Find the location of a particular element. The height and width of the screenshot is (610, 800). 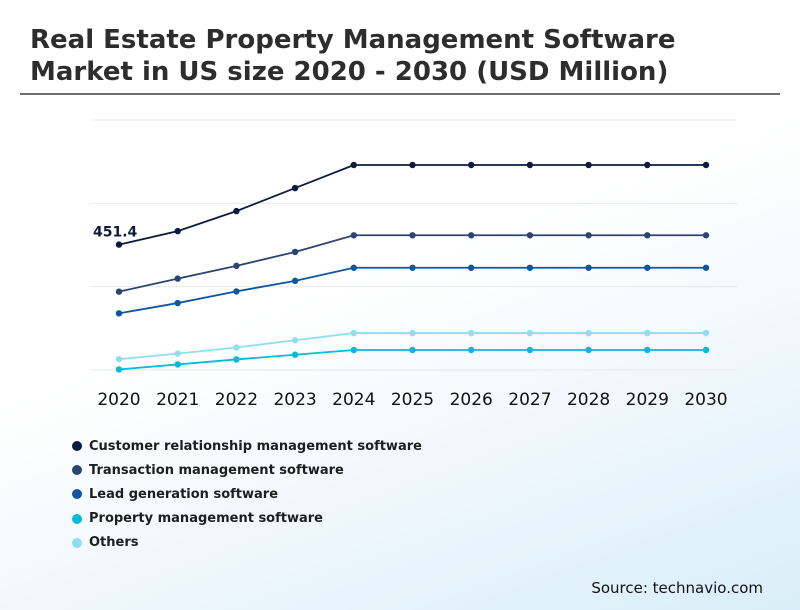

legend-label: Transaction management software is located at coordinates (216, 470).